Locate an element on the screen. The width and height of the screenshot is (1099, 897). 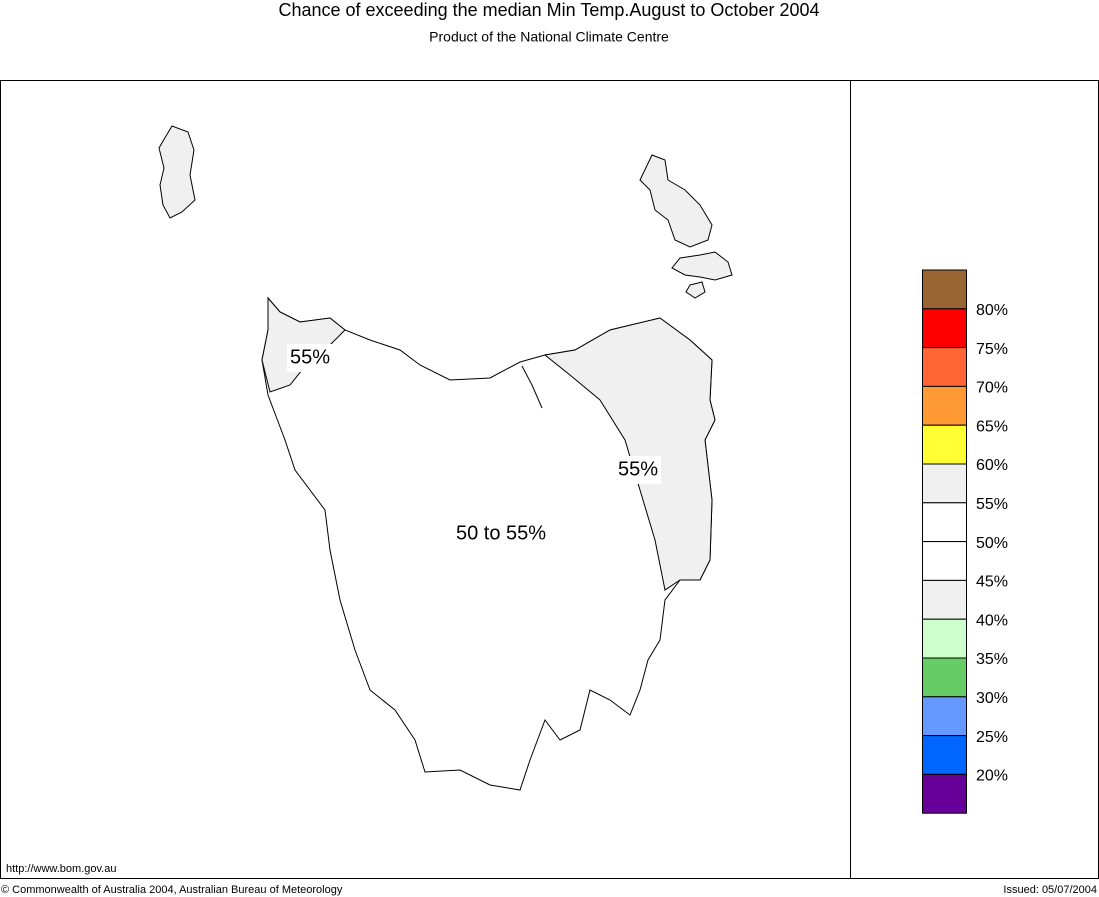
footer-url: http://www.bom.gov.au is located at coordinates (61, 869).